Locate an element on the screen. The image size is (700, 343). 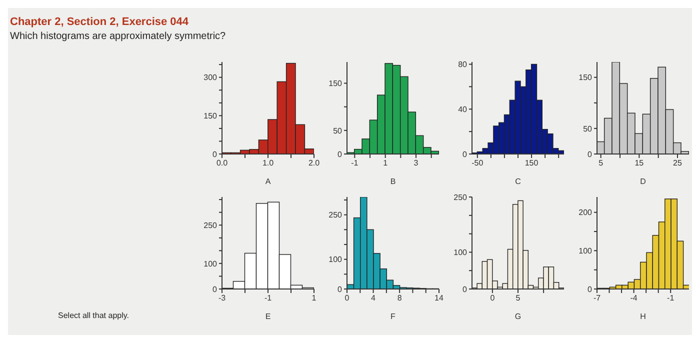
text: Select all that apply. is located at coordinates (94, 315).